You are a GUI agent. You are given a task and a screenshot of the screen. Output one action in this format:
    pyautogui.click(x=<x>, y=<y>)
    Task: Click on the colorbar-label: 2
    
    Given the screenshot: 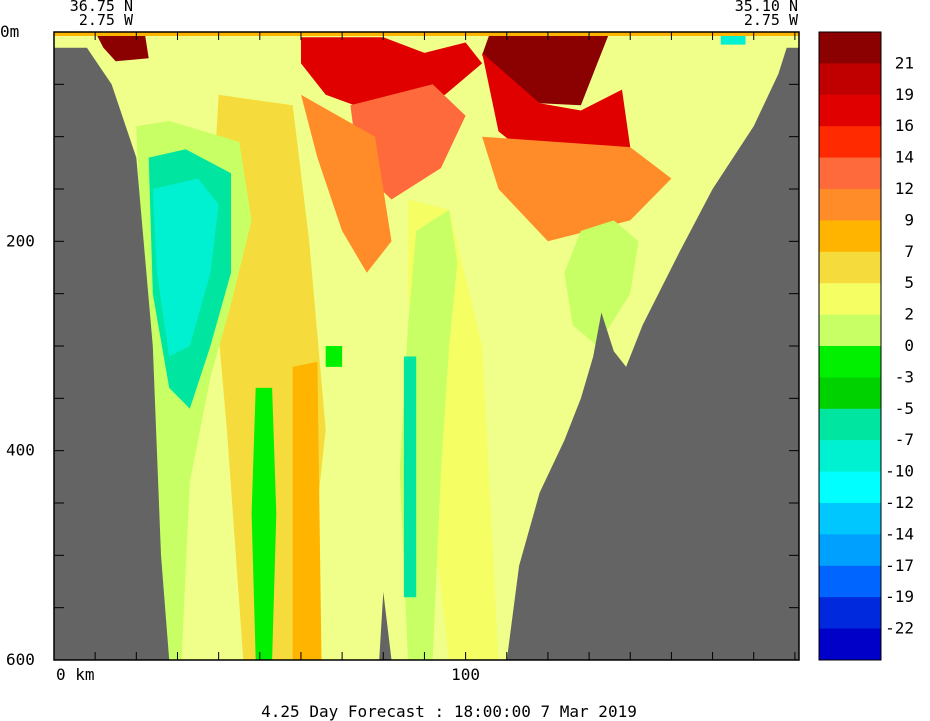 What is the action you would take?
    pyautogui.click(x=909, y=314)
    